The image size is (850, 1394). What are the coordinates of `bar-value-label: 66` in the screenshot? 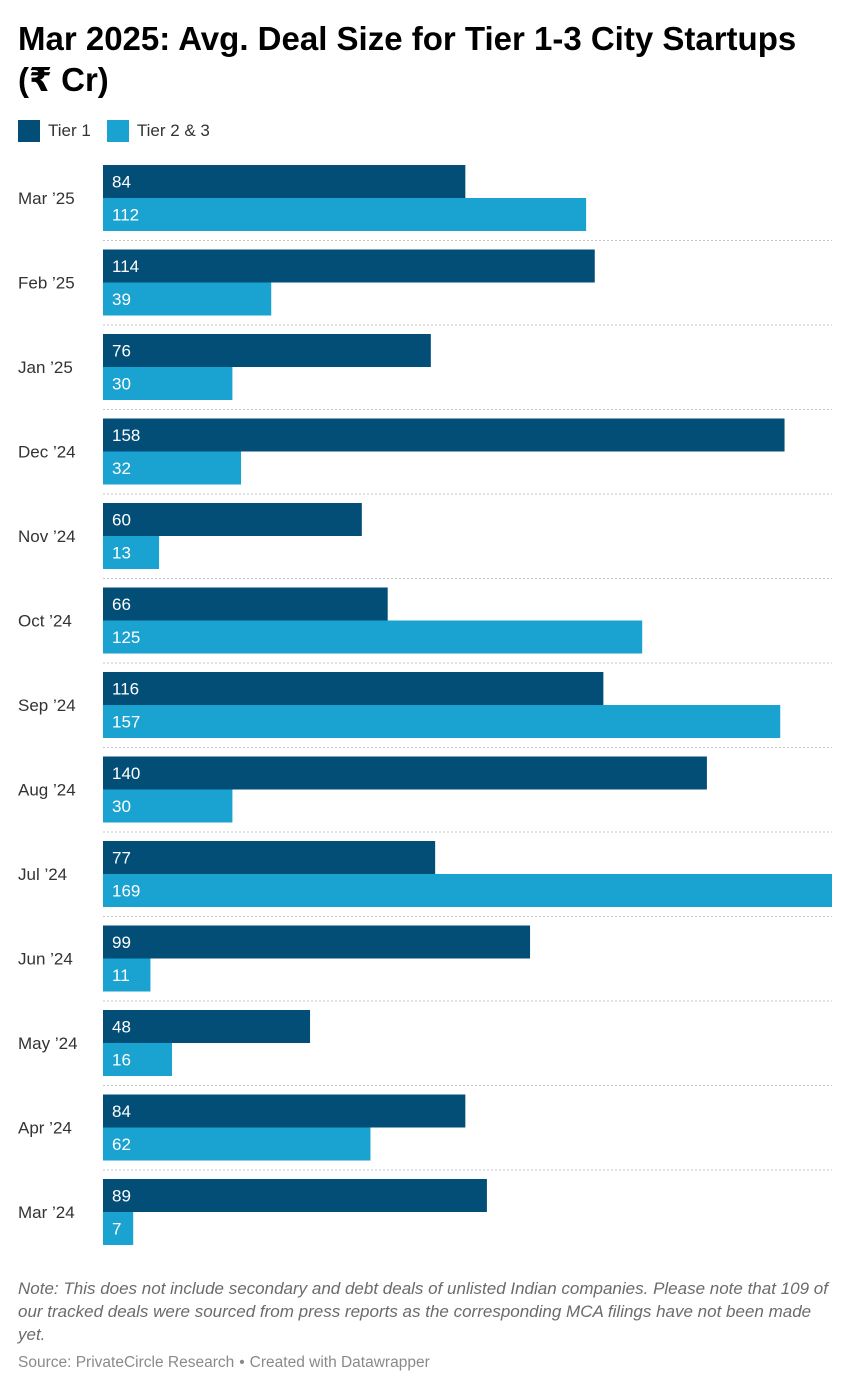 It's located at (121, 604).